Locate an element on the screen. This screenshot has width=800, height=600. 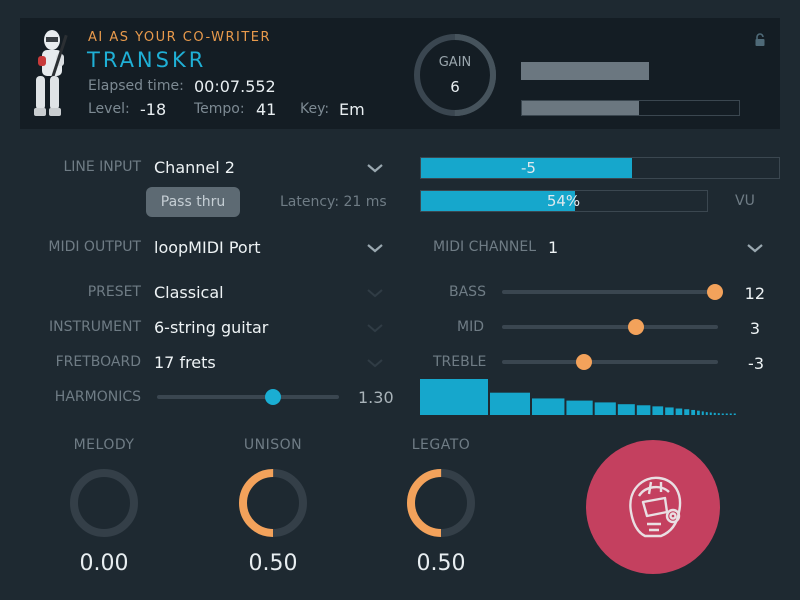
treble-slider-handle is located at coordinates (584, 362).